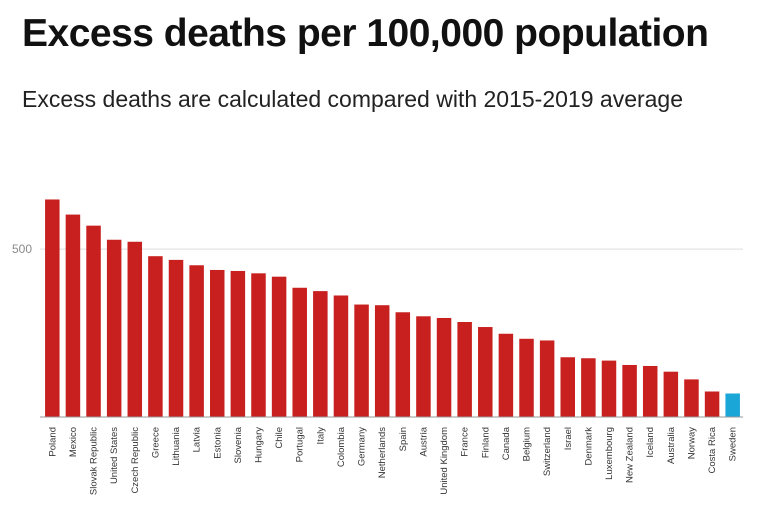 This screenshot has height=518, width=757. Describe the element at coordinates (630, 455) in the screenshot. I see `category-label-new-zealand: New Zealand` at that location.